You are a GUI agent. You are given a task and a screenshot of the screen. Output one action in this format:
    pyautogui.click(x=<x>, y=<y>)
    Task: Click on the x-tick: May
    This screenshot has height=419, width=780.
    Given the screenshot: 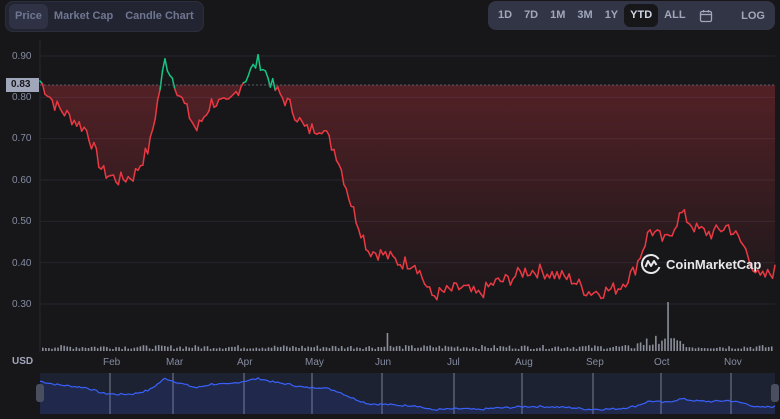 What is the action you would take?
    pyautogui.click(x=314, y=362)
    